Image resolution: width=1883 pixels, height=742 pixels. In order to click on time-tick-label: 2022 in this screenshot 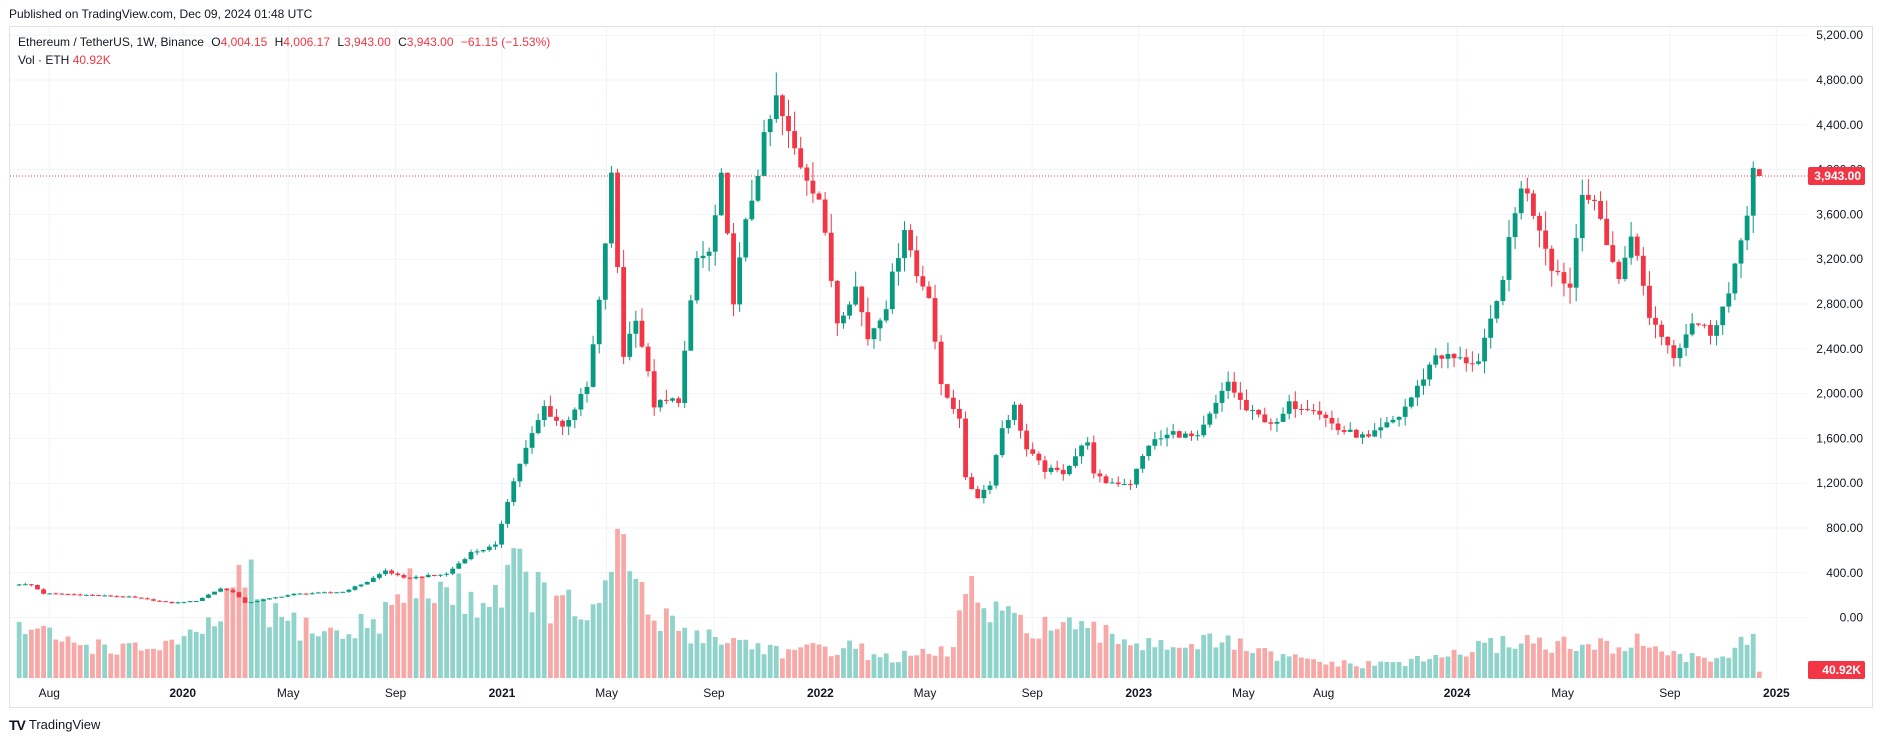, I will do `click(820, 693)`.